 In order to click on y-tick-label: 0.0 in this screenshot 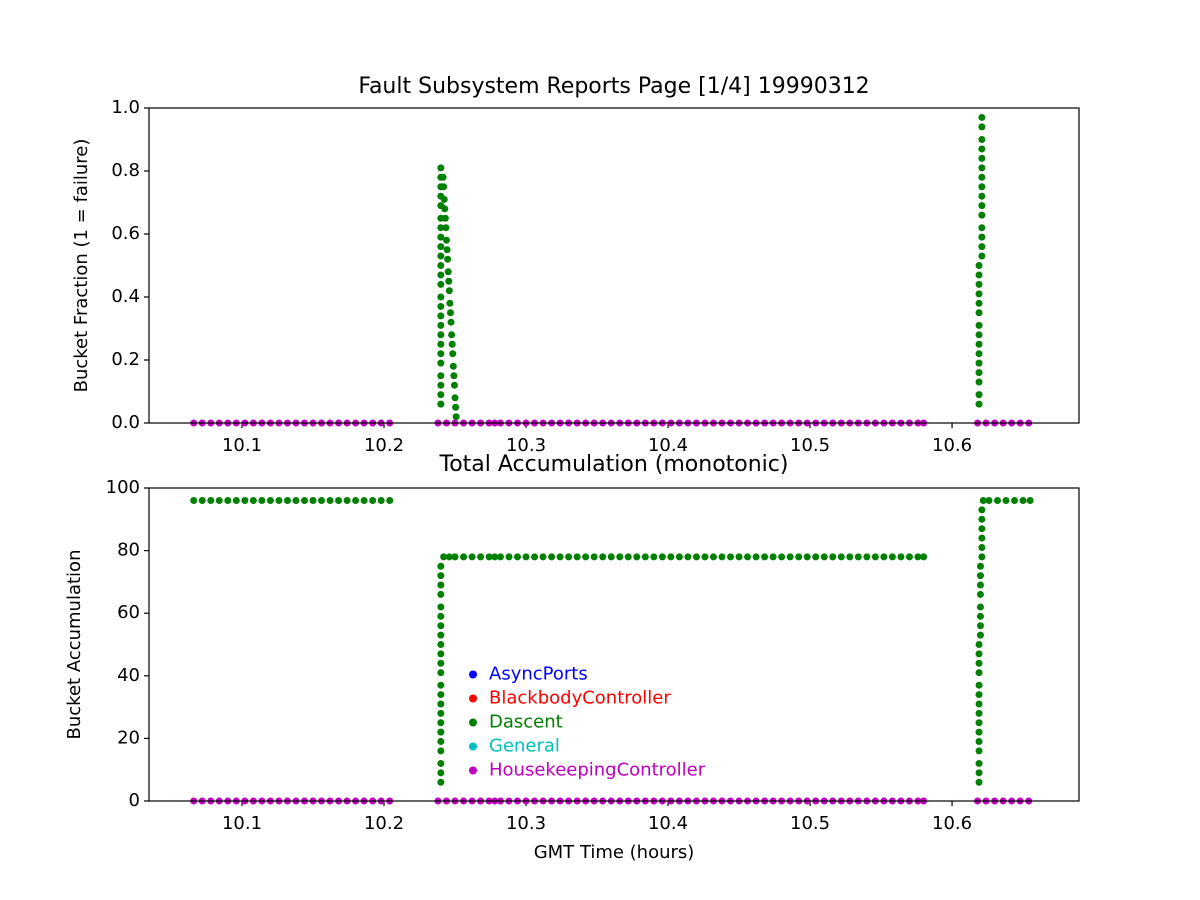, I will do `click(125, 422)`.